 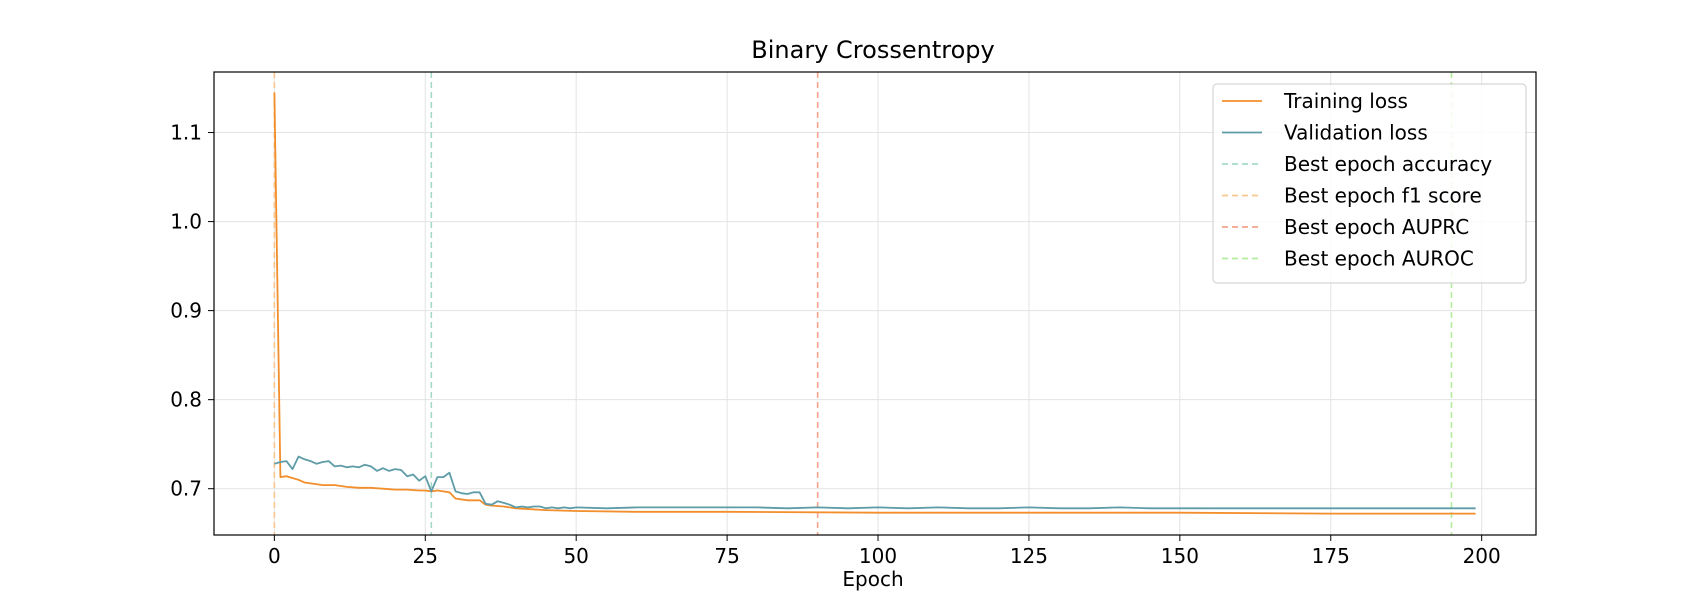 I want to click on chart-title: Binary Crossentropy, so click(x=872, y=50).